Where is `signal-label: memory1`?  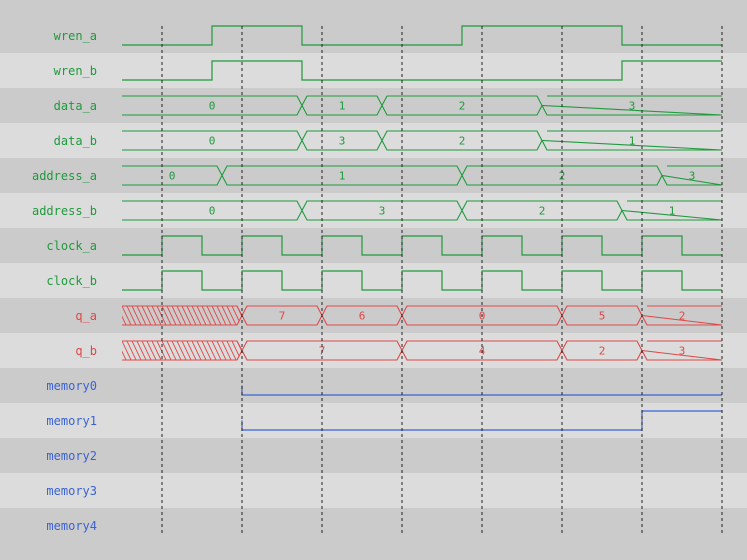 signal-label: memory1 is located at coordinates (71, 421).